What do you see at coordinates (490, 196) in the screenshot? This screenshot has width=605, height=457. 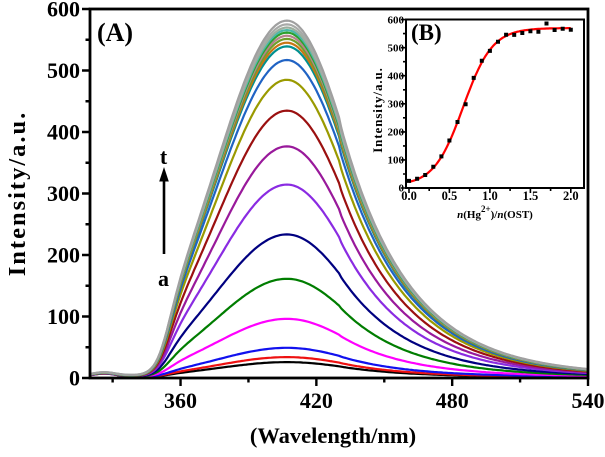 I see `svg-text: 1.0` at bounding box center [490, 196].